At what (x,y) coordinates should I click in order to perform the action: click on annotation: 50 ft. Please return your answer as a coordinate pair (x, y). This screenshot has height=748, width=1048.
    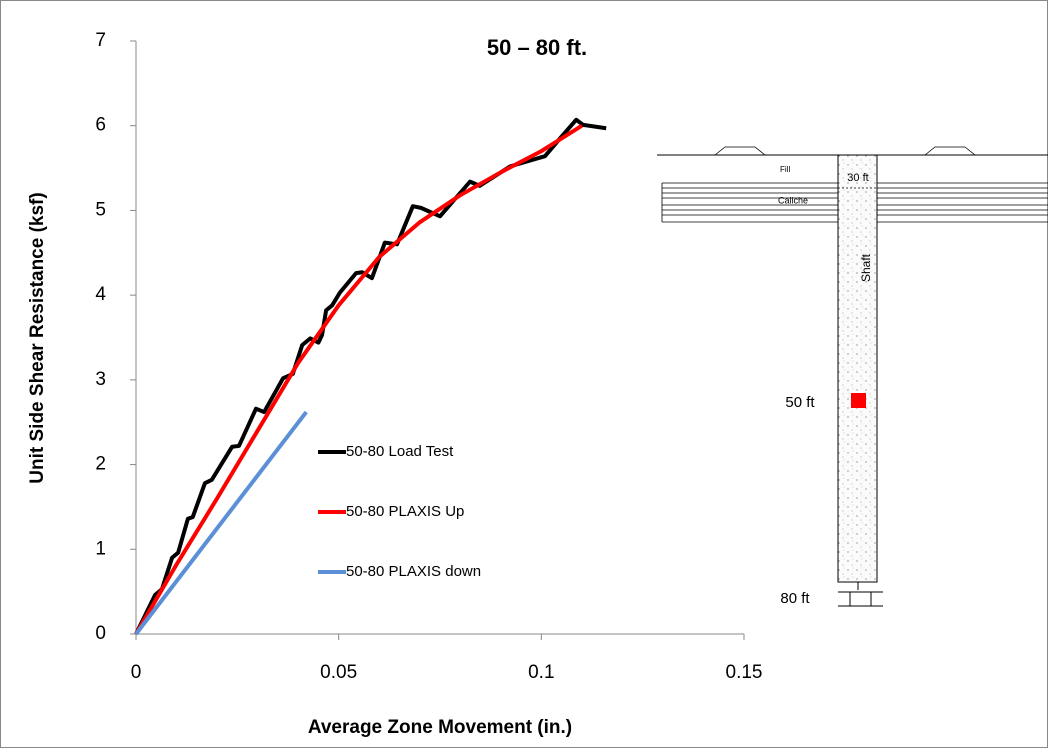
    Looking at the image, I should click on (800, 402).